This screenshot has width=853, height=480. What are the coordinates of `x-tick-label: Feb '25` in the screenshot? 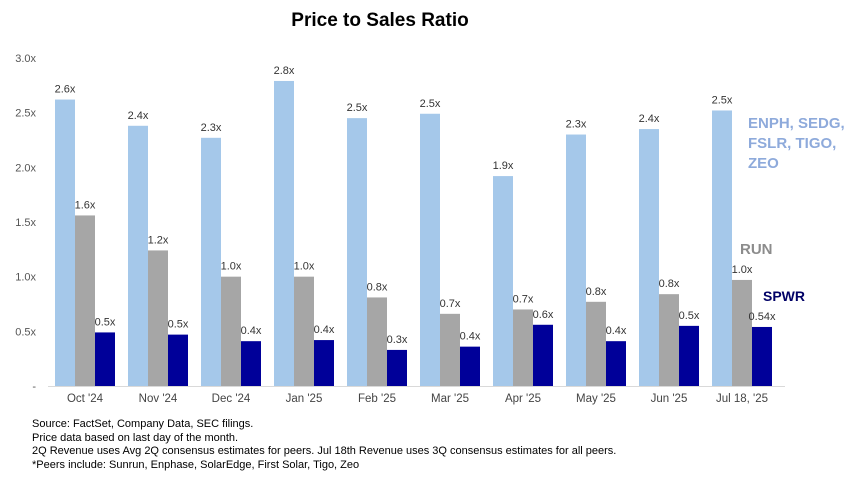 It's located at (377, 399).